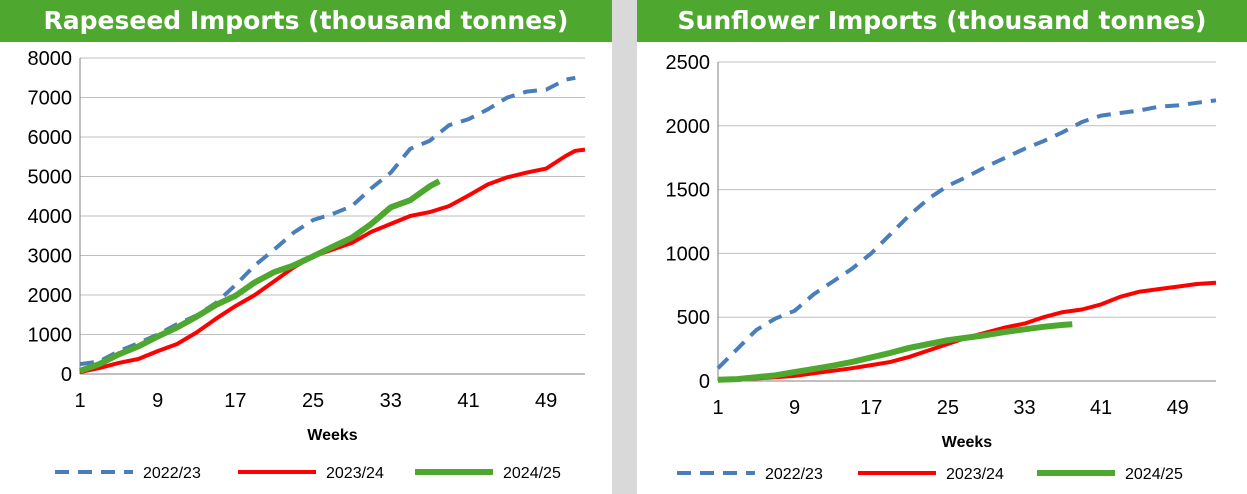  Describe the element at coordinates (688, 63) in the screenshot. I see `y-tick-label: 2500` at that location.